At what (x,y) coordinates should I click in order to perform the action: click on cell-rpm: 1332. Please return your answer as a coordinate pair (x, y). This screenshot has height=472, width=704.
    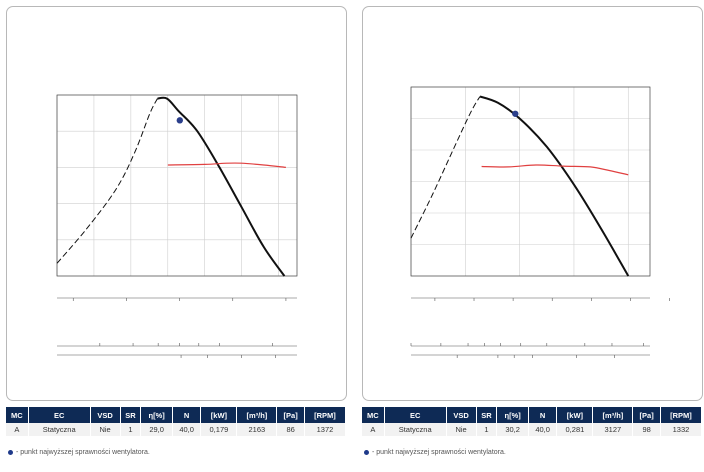
    Looking at the image, I should click on (680, 429).